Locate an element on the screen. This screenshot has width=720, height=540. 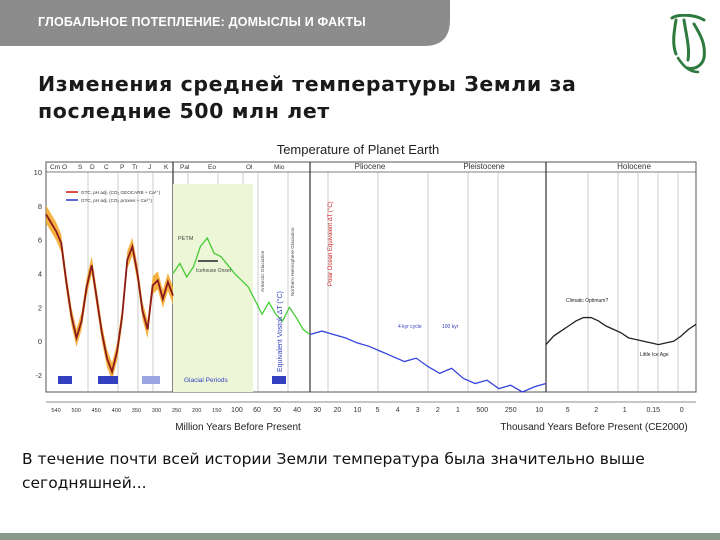
banner-shape is located at coordinates (225, 23).